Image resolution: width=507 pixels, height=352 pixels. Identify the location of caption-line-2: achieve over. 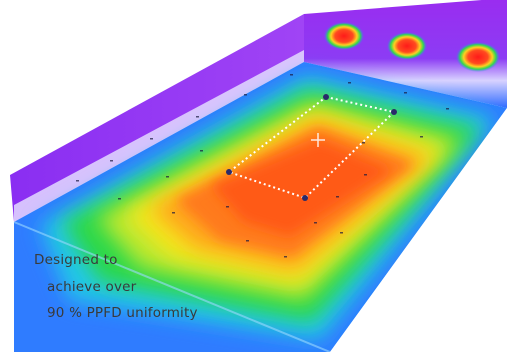
(92, 287).